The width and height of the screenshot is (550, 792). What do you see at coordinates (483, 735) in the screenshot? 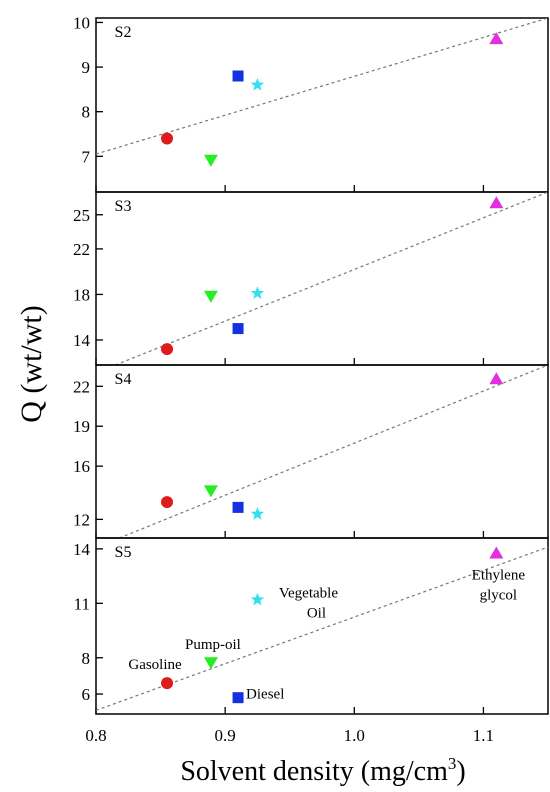
I see `x-tick-label: 1.1` at bounding box center [483, 735].